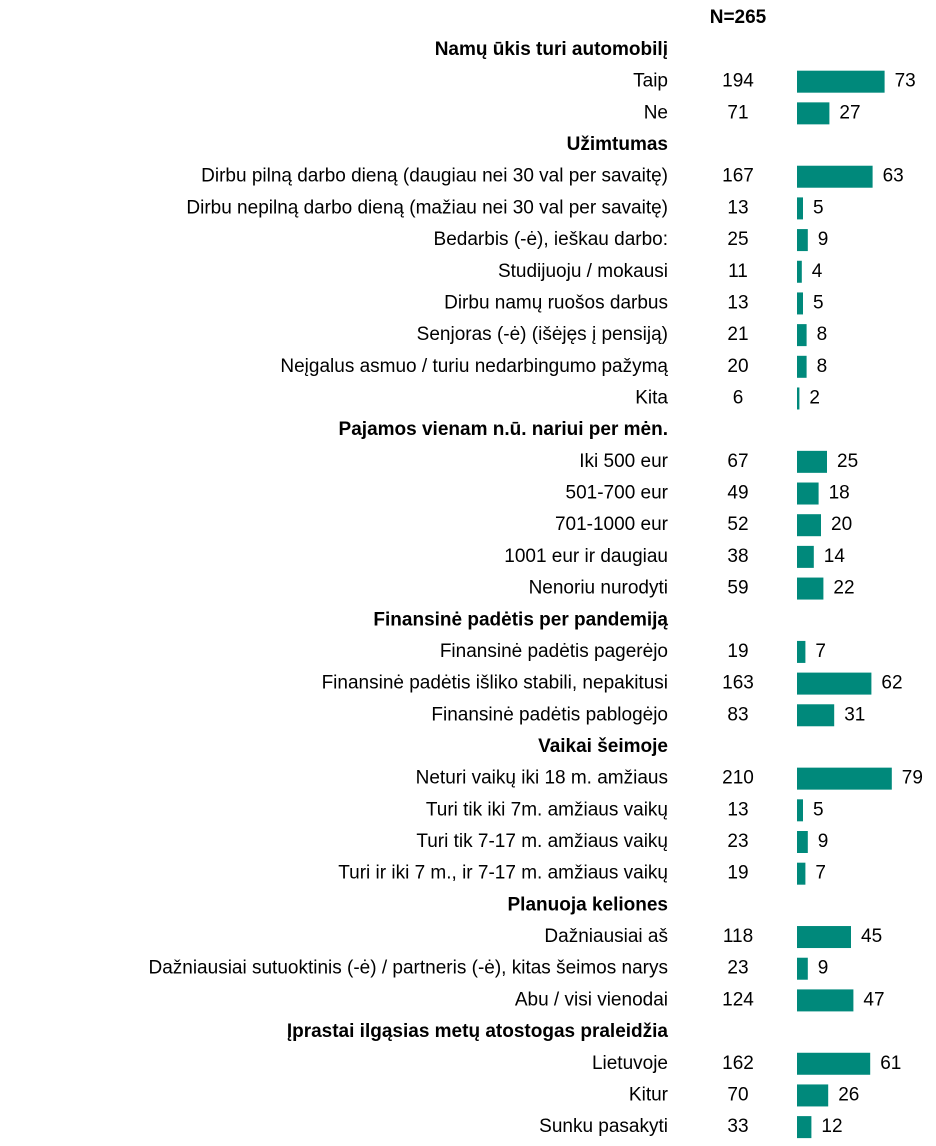  Describe the element at coordinates (849, 112) in the screenshot. I see `value-label: 27` at that location.